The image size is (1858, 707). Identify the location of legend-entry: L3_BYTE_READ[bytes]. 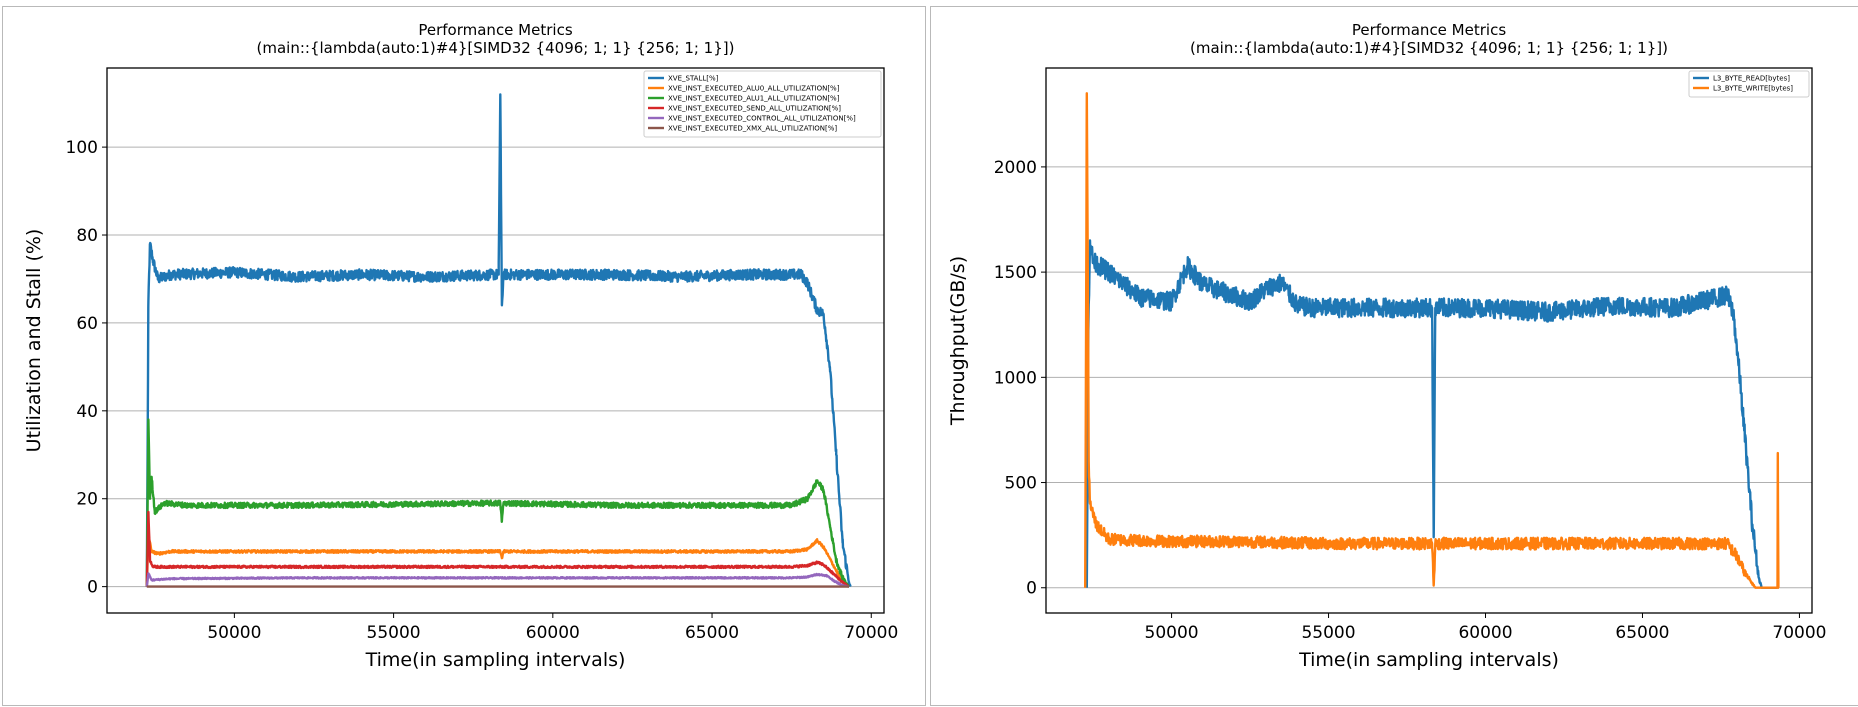
(1751, 79).